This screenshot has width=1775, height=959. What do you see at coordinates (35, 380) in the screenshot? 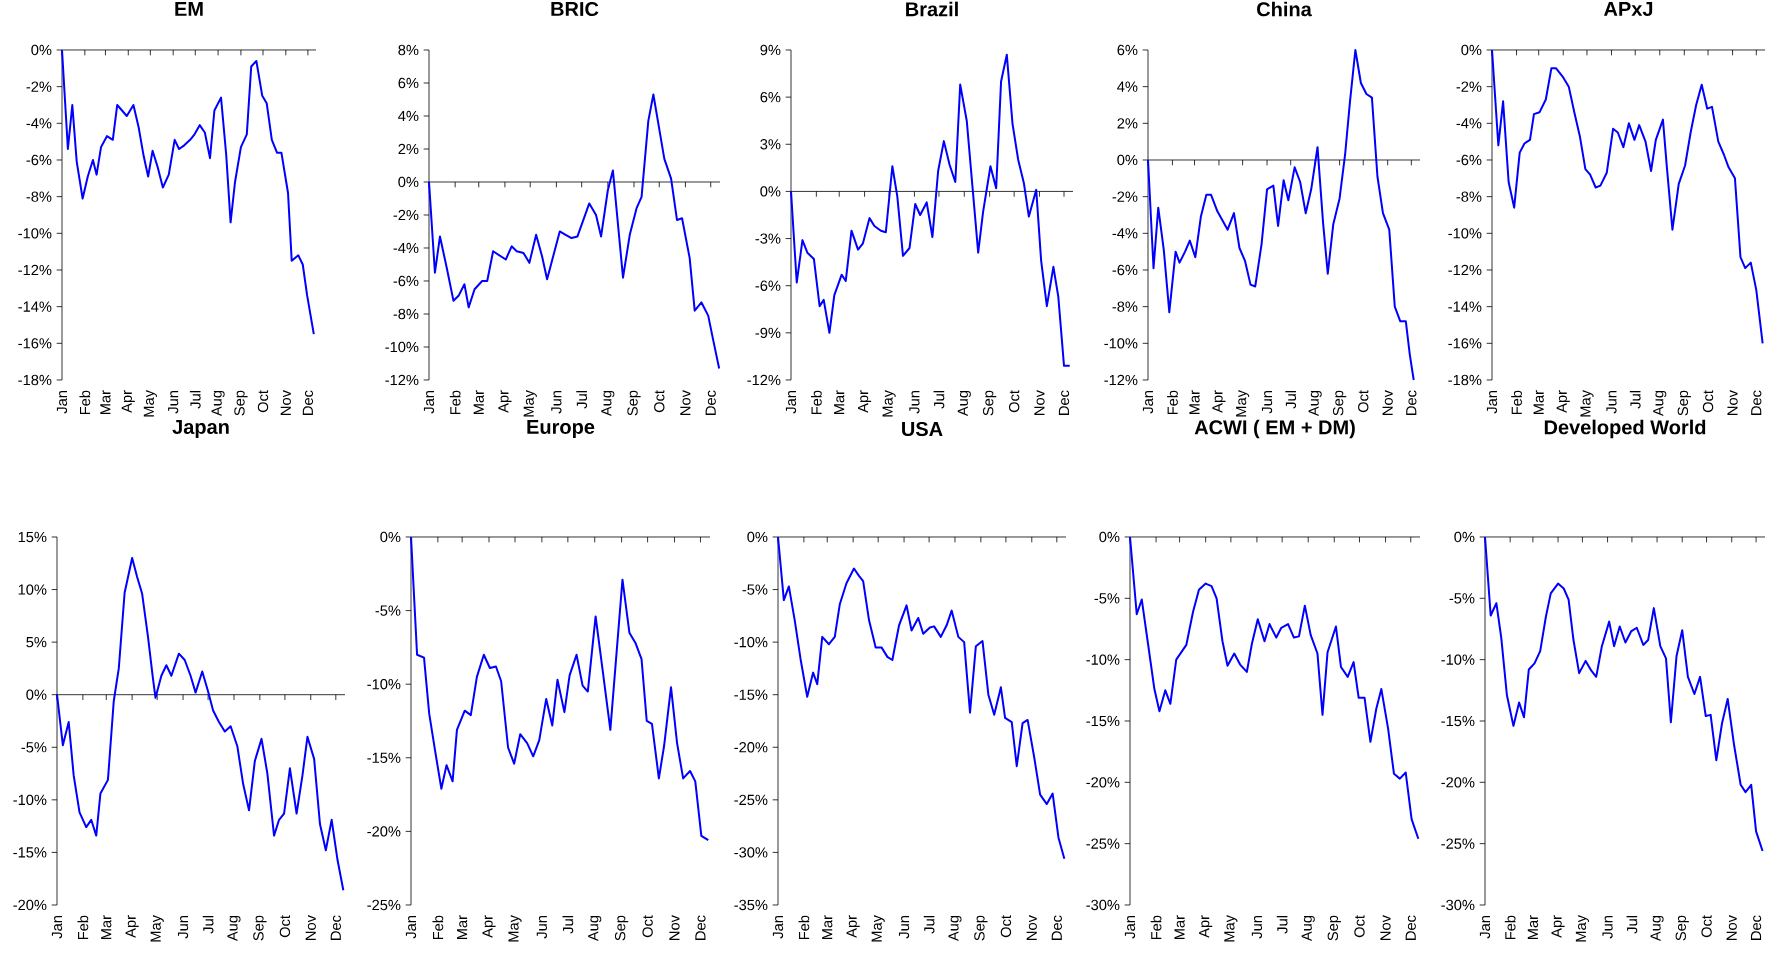
I see `y-tick-label: -18%` at bounding box center [35, 380].